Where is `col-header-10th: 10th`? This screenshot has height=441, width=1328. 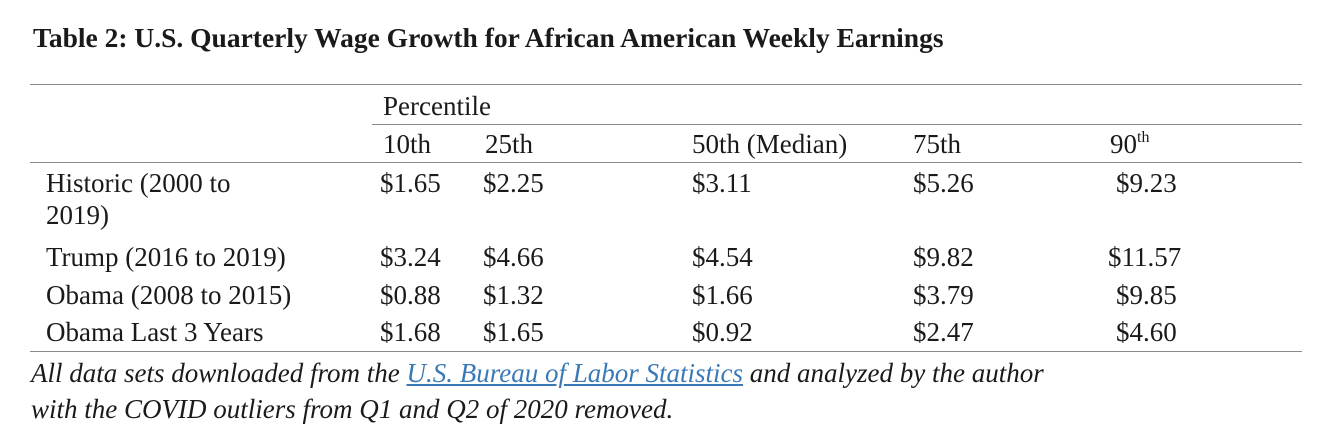 col-header-10th: 10th is located at coordinates (407, 144).